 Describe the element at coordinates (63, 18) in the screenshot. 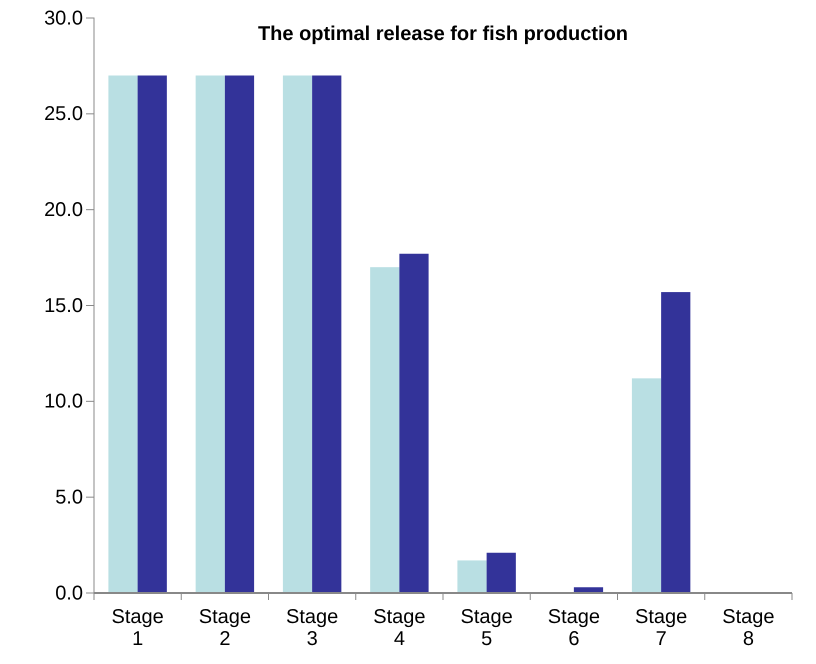

I see `y-tick-label: 30.0` at that location.